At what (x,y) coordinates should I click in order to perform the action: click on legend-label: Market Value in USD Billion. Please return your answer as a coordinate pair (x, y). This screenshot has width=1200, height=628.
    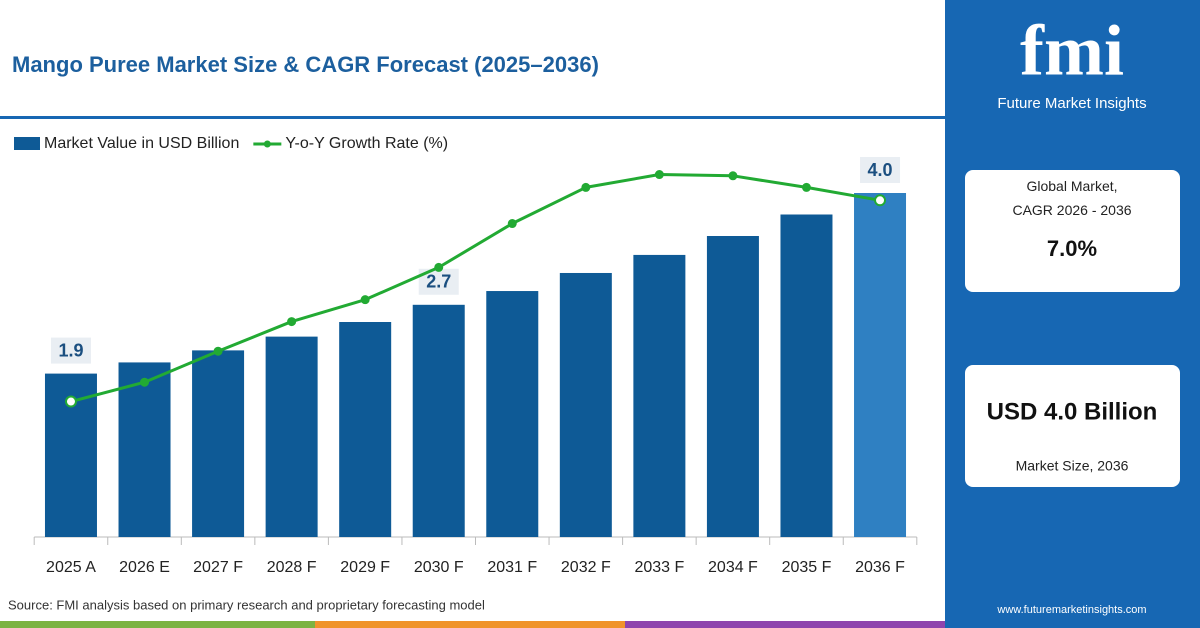
    Looking at the image, I should click on (141, 143).